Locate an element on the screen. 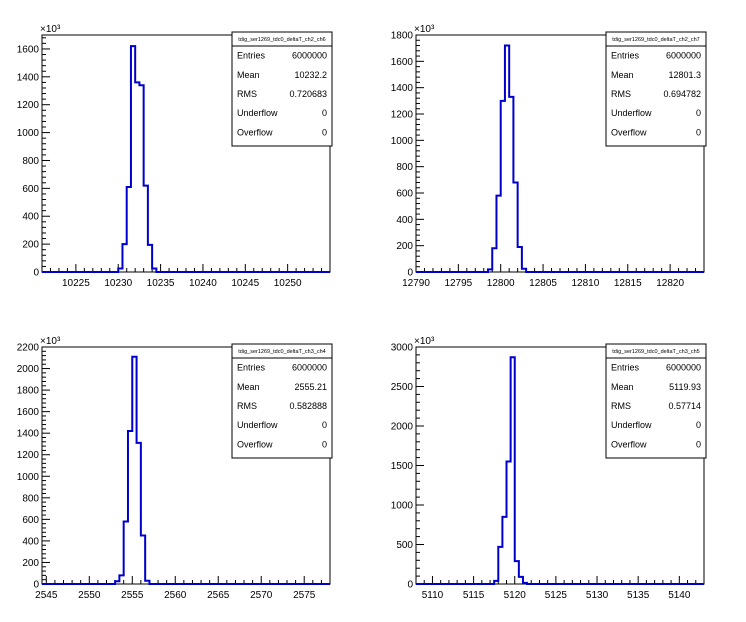 Image resolution: width=746 pixels, height=622 pixels. x-tick-label: 5140 is located at coordinates (679, 595).